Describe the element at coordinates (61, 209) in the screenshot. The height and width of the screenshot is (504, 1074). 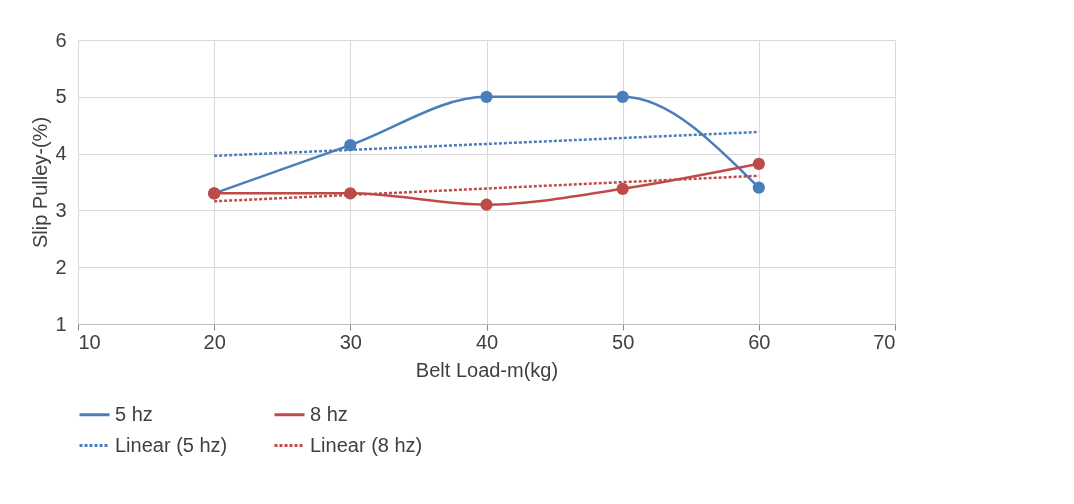
I see `y-tick-label: 3` at that location.